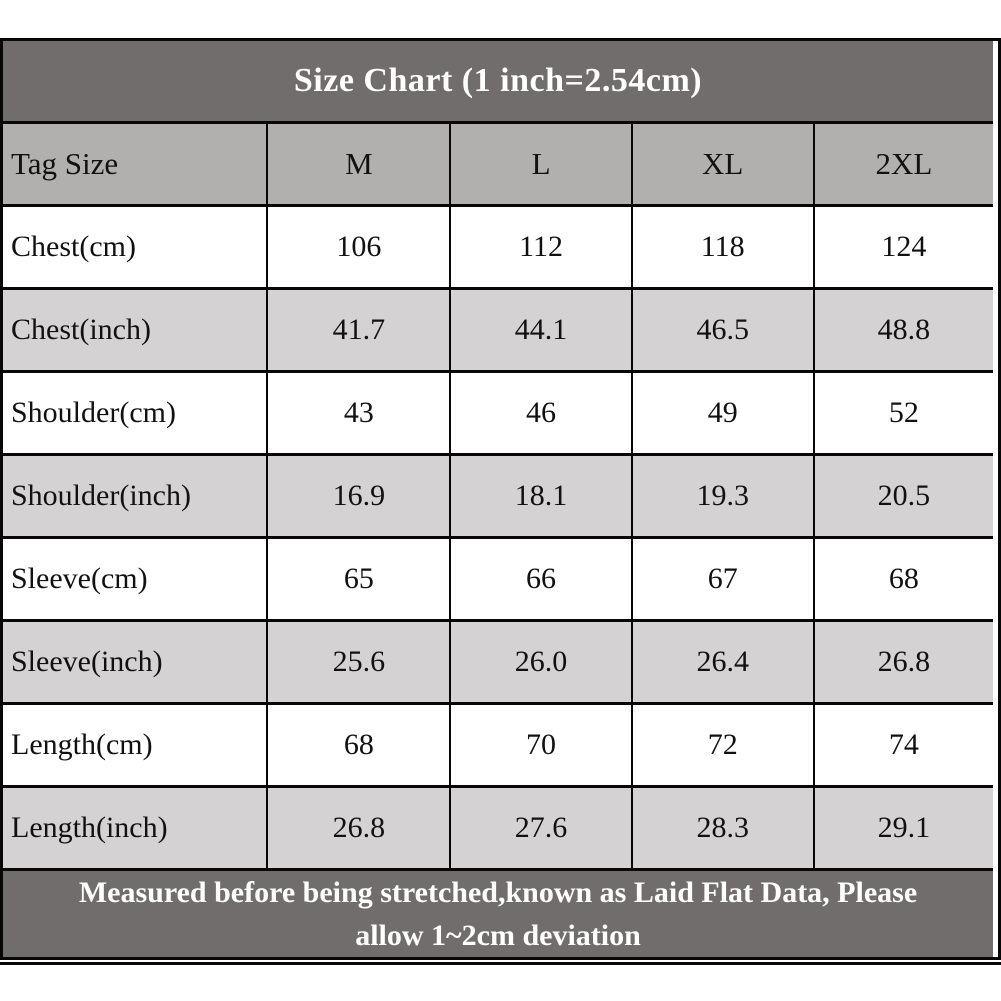 The image size is (1001, 1001). I want to click on table-title: Size Chart (1 inch=2.54cm), so click(498, 80).